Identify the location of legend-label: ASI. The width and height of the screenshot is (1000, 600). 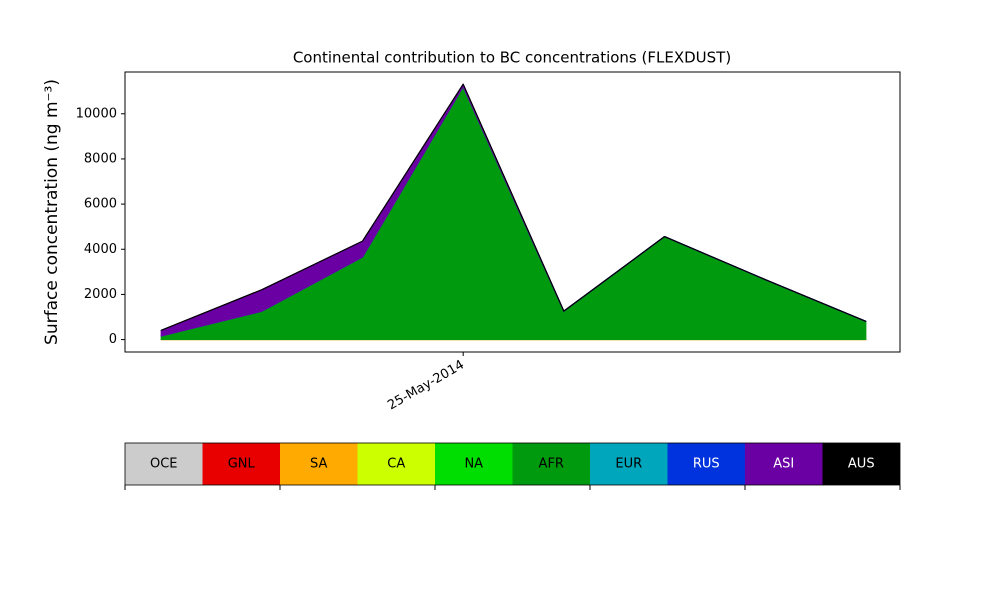
(783, 464).